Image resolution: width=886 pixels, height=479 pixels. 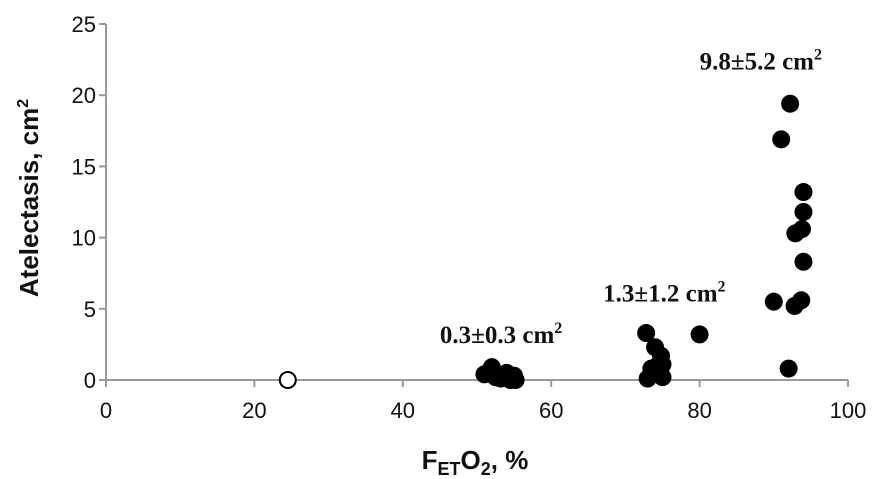 I want to click on x-tick-label: 100, so click(x=848, y=410).